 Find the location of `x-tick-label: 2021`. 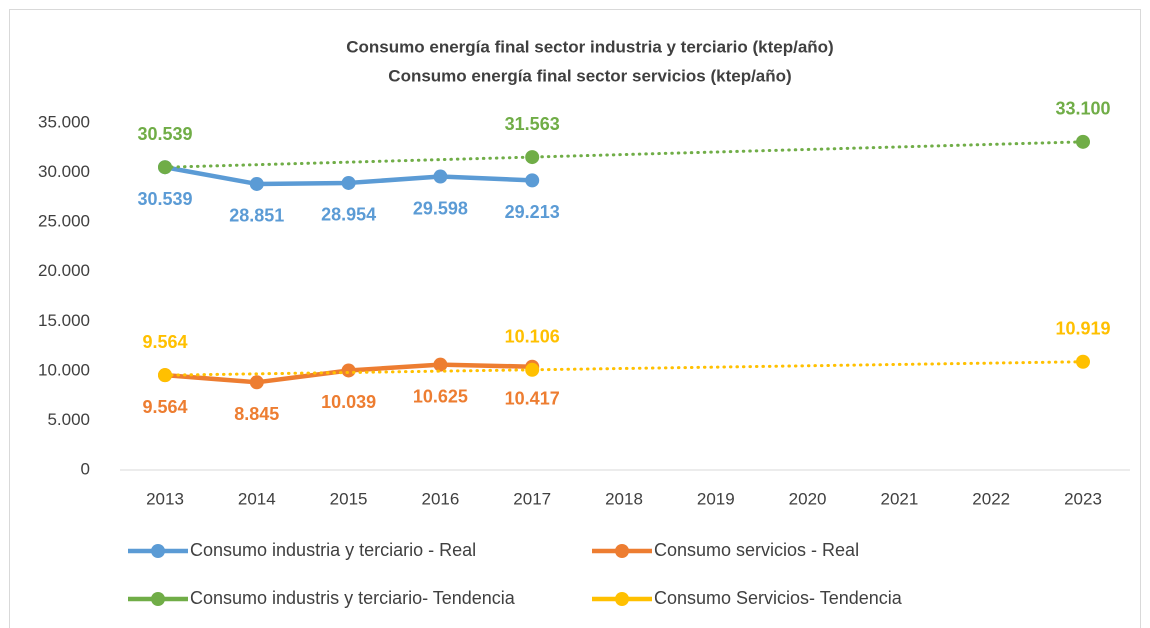

x-tick-label: 2021 is located at coordinates (899, 498).